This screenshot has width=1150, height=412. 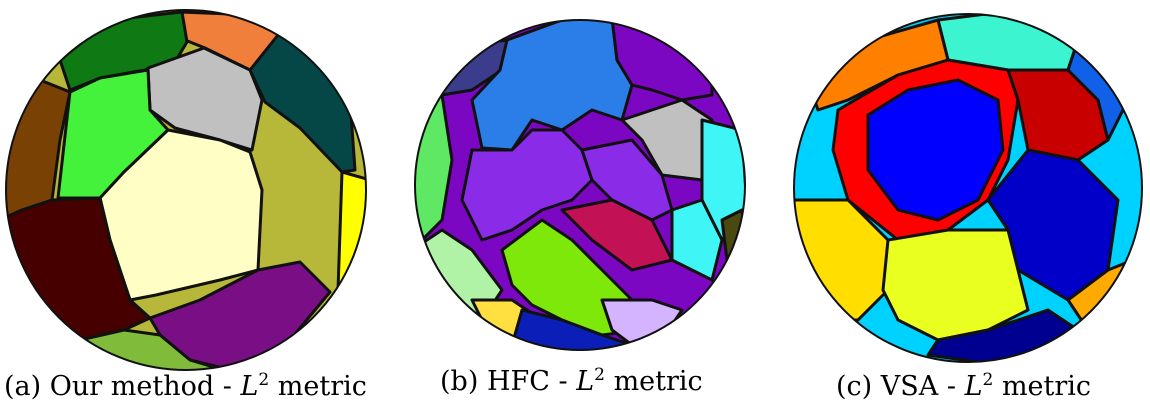 What do you see at coordinates (964, 386) in the screenshot?
I see `caption-c: (c) VSA - L2 metric` at bounding box center [964, 386].